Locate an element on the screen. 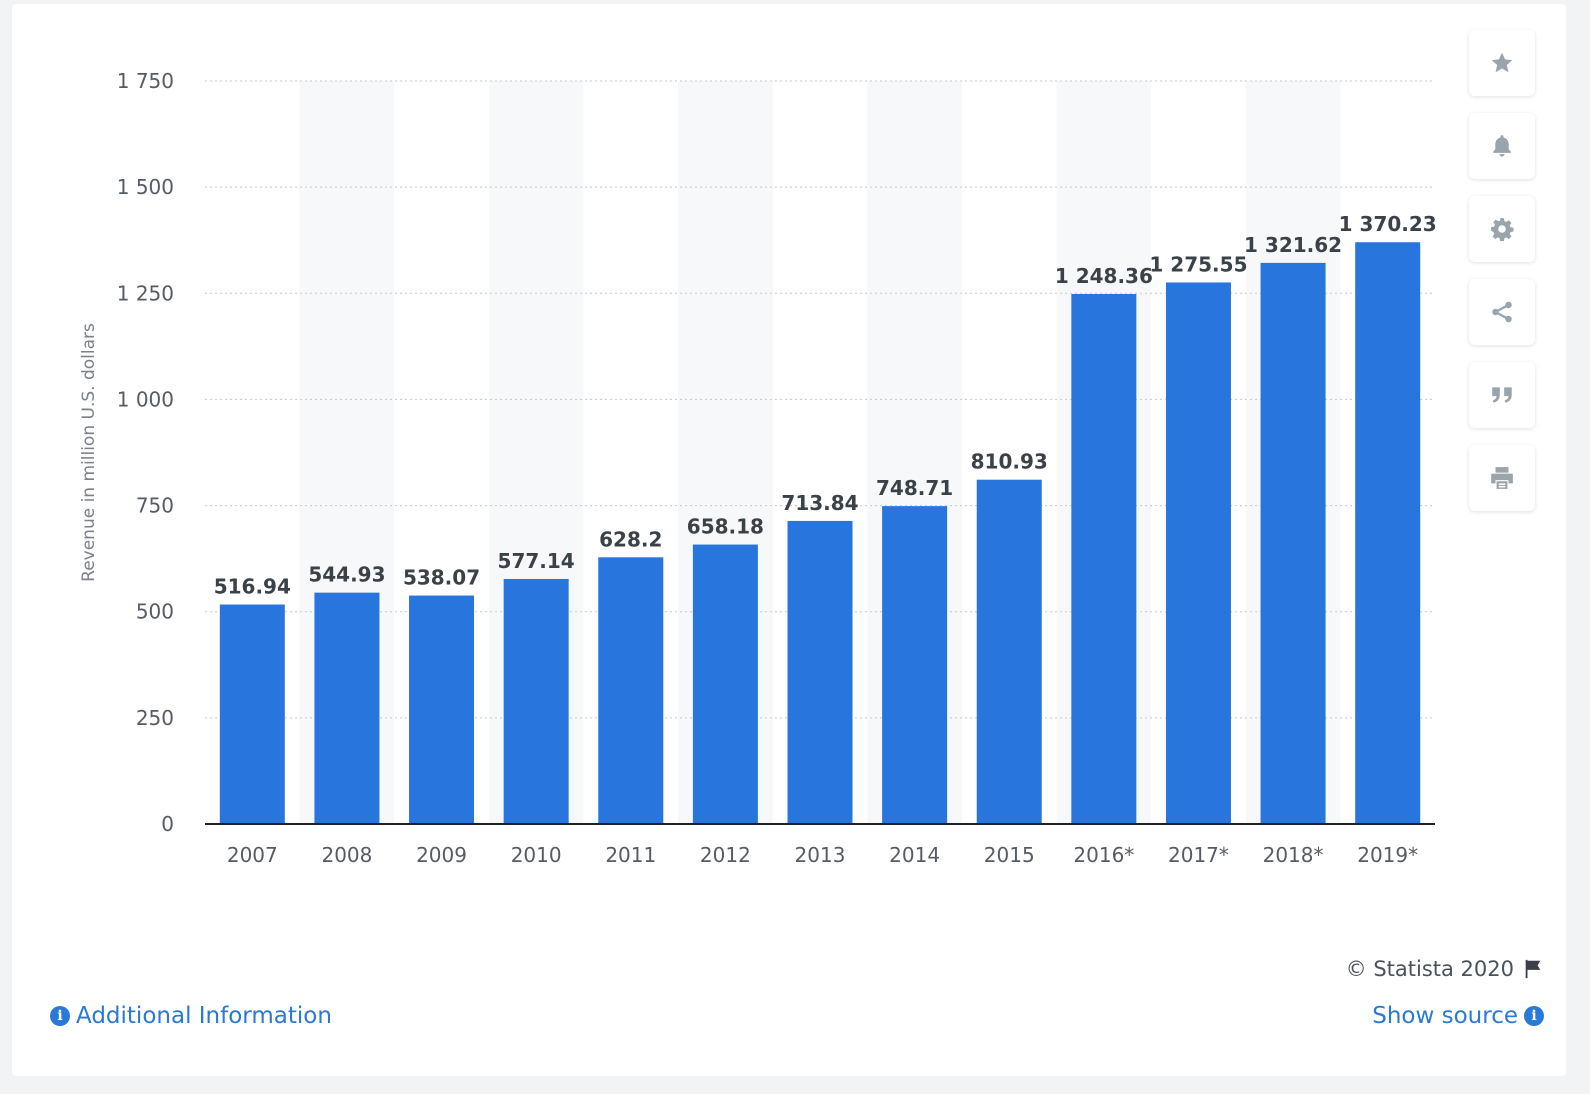 The width and height of the screenshot is (1590, 1094). x-tick-label: 2017* is located at coordinates (1198, 855).